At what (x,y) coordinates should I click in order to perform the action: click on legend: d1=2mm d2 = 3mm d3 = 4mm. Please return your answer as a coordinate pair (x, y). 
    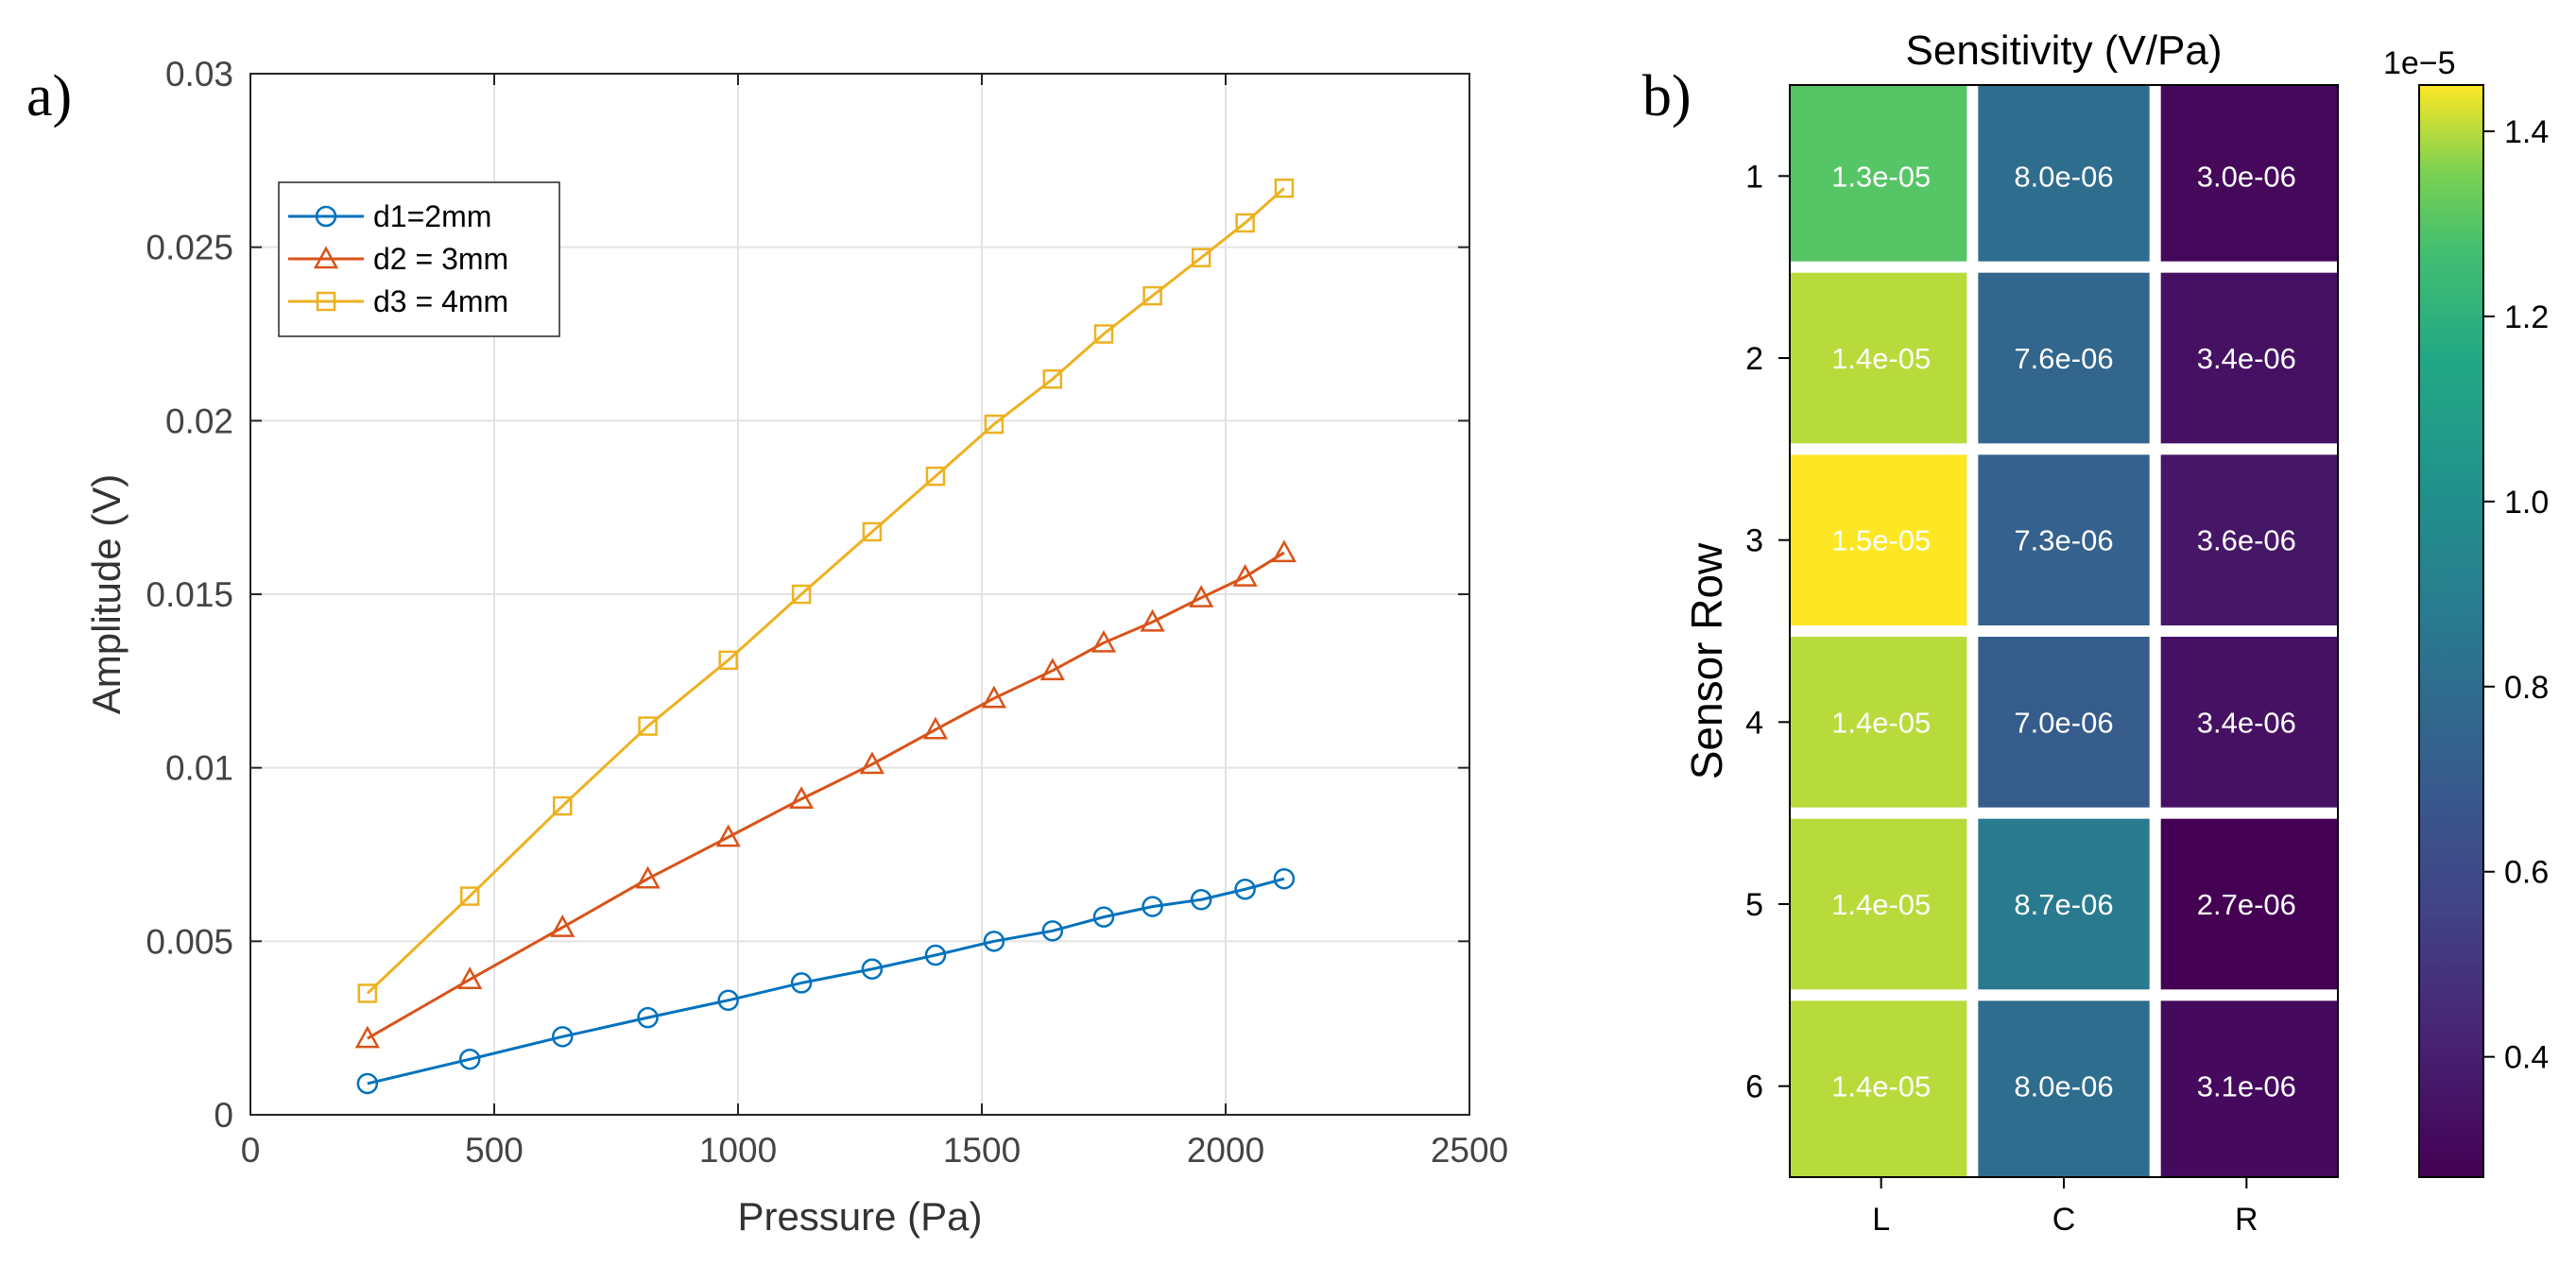
    Looking at the image, I should click on (419, 259).